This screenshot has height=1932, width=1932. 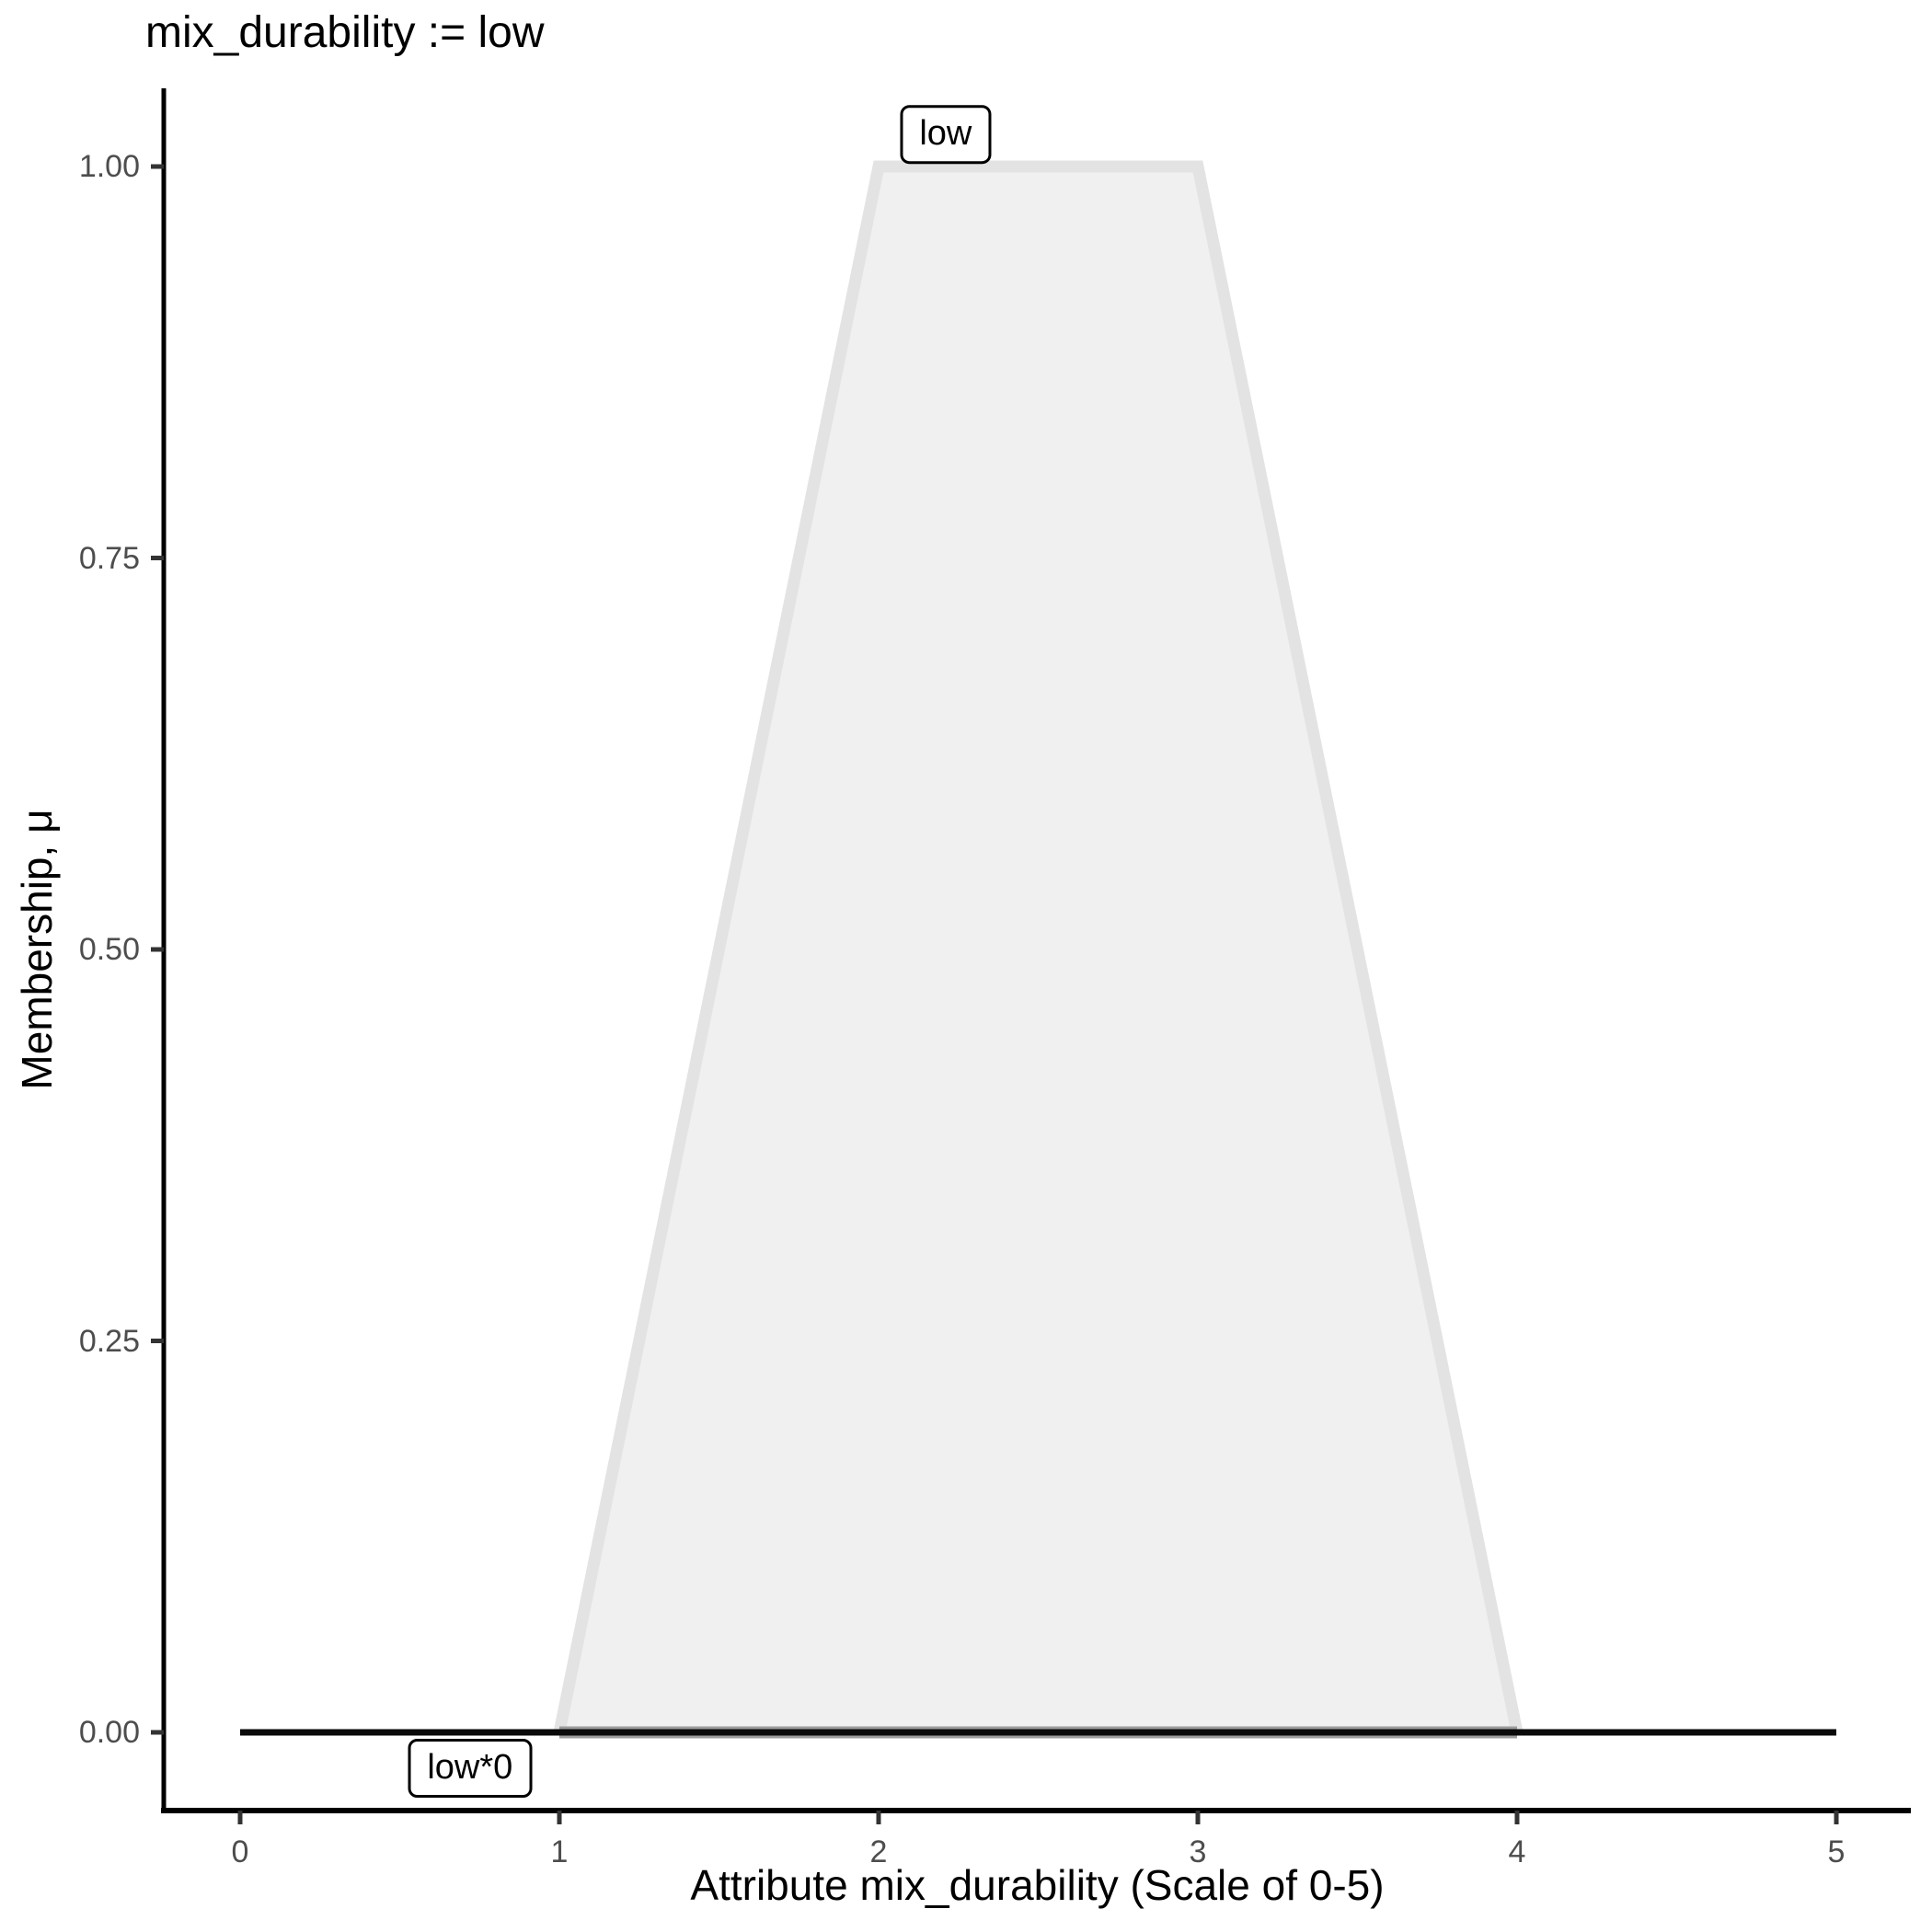 I want to click on x-tick-label: 2, so click(x=878, y=1851).